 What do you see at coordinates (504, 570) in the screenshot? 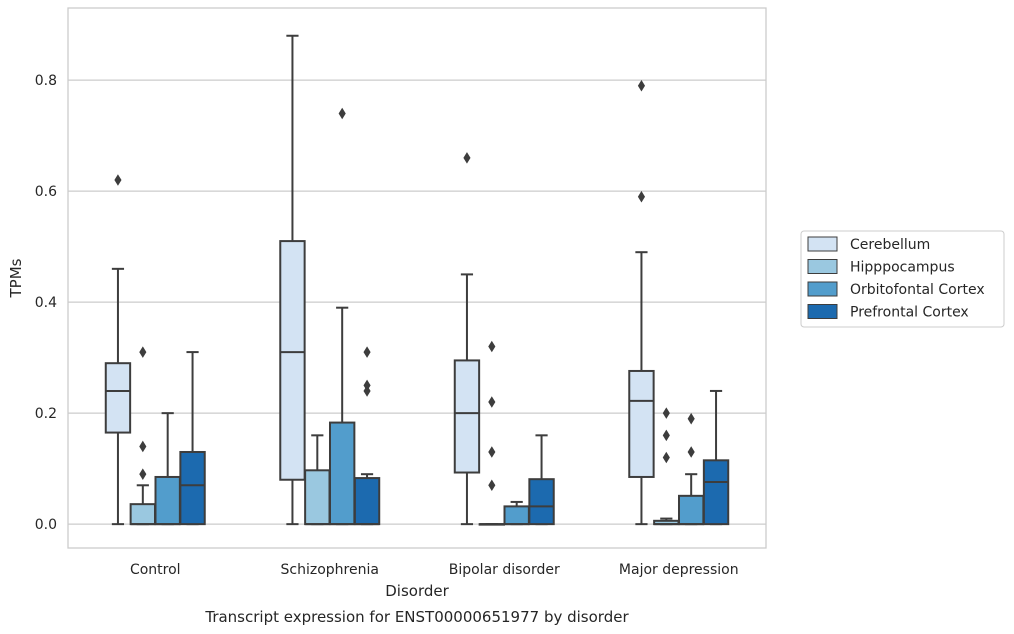
I see `x-tick-label: Bipolar disorder` at bounding box center [504, 570].